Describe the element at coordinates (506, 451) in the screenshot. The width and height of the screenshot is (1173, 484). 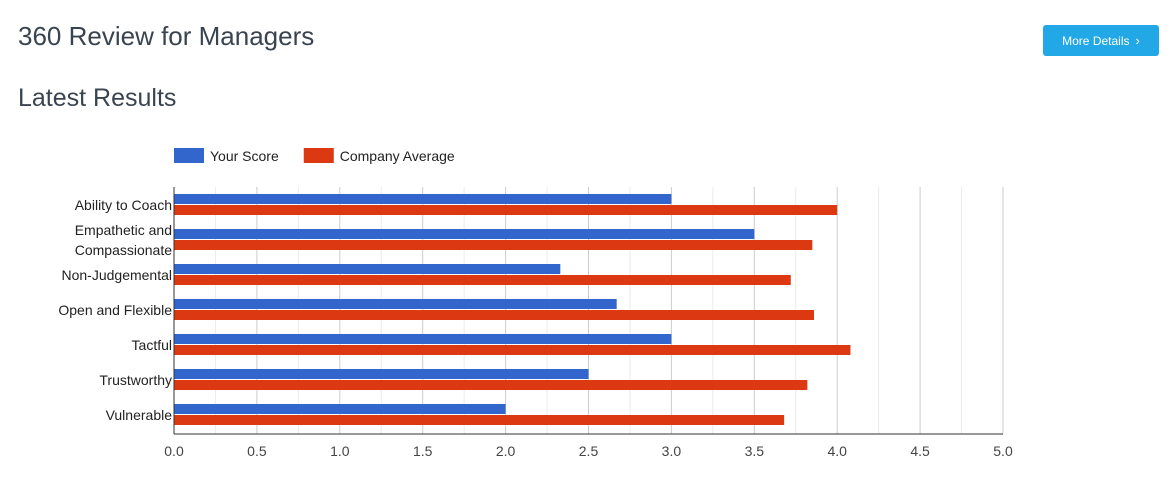
I see `x-tick-label: 2.0` at that location.